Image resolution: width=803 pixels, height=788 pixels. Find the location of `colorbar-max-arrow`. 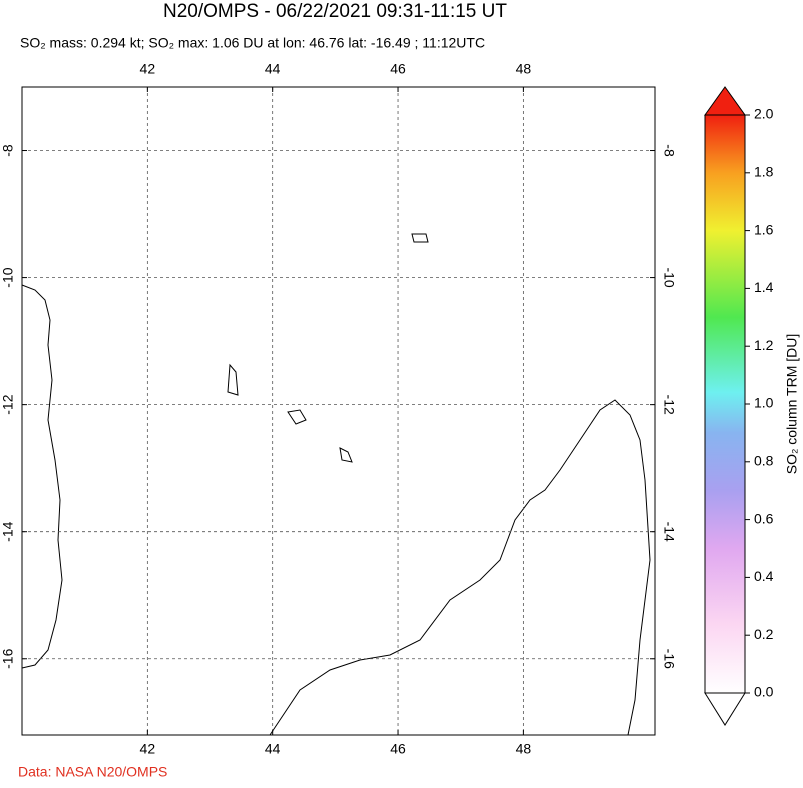

colorbar-max-arrow is located at coordinates (725, 101).